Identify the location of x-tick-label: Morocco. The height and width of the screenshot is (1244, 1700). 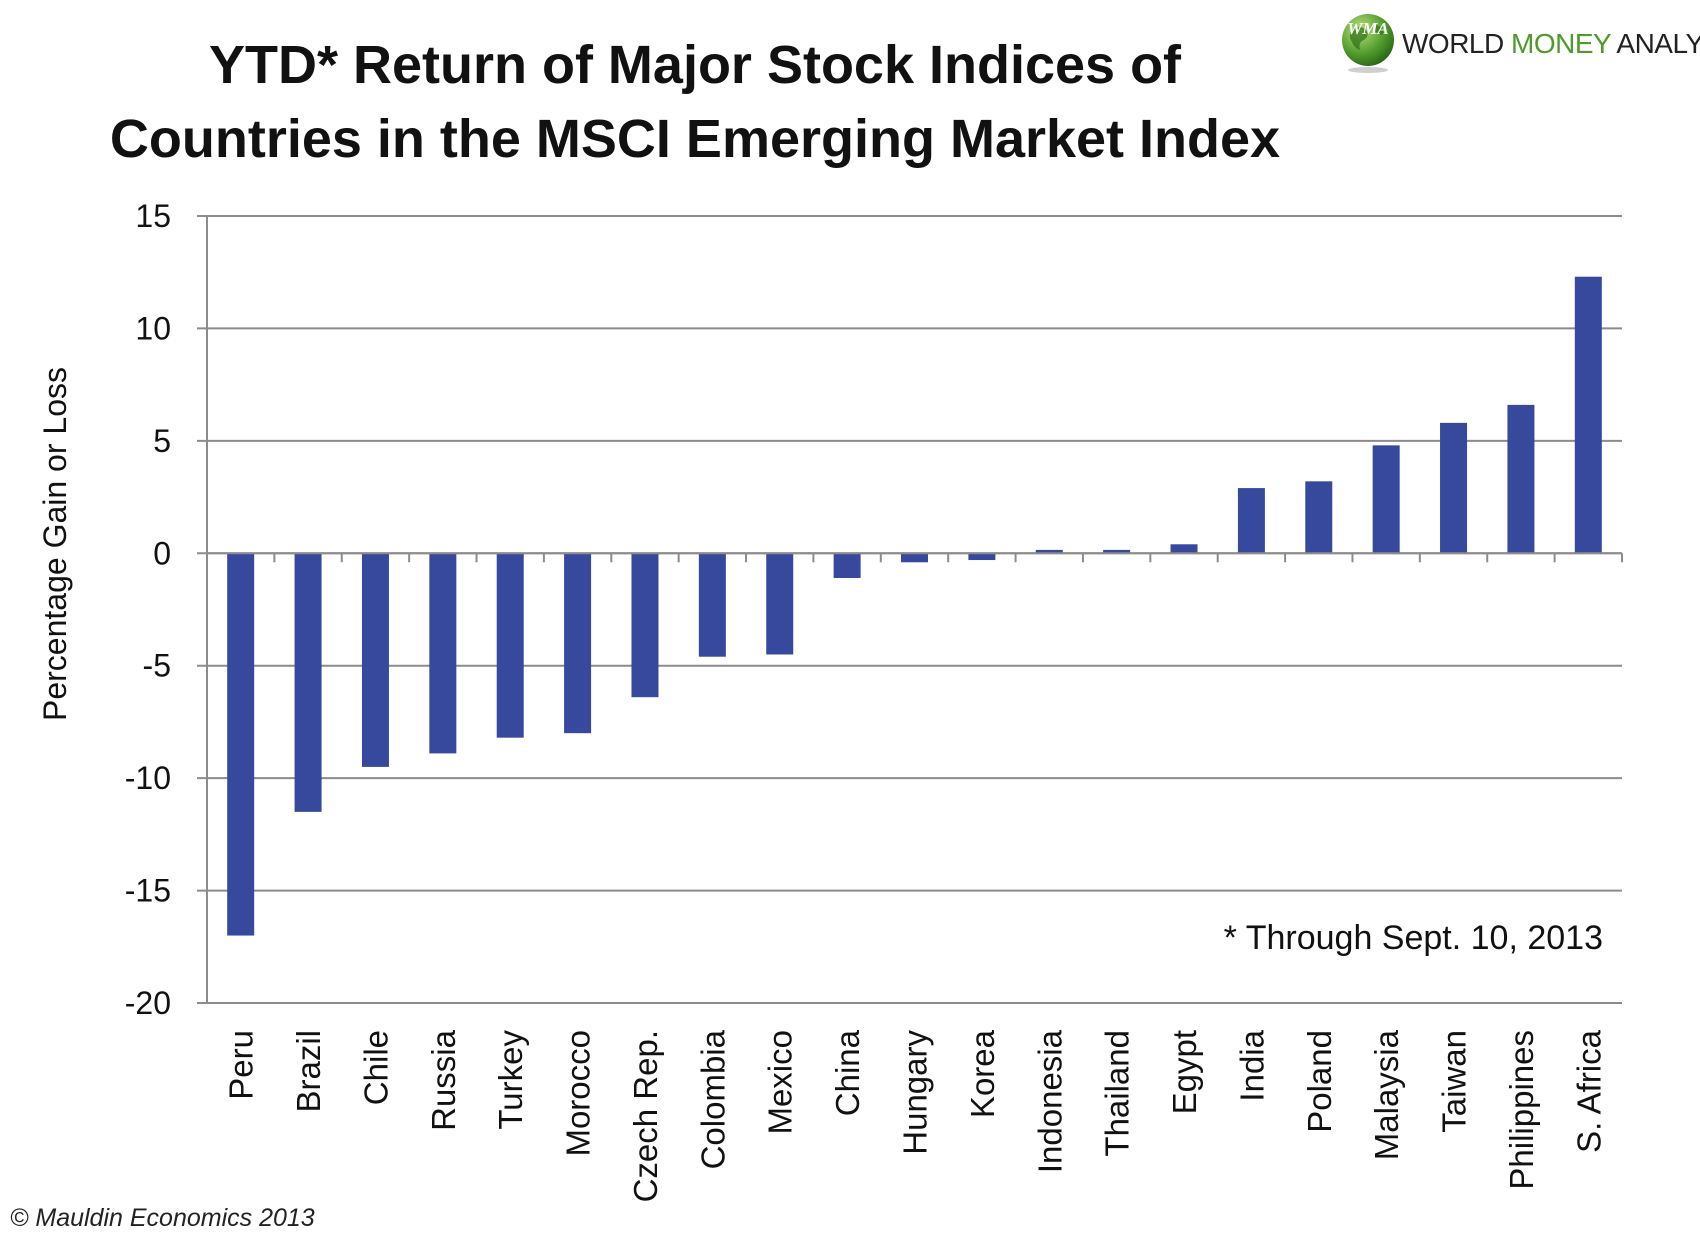
(578, 1093).